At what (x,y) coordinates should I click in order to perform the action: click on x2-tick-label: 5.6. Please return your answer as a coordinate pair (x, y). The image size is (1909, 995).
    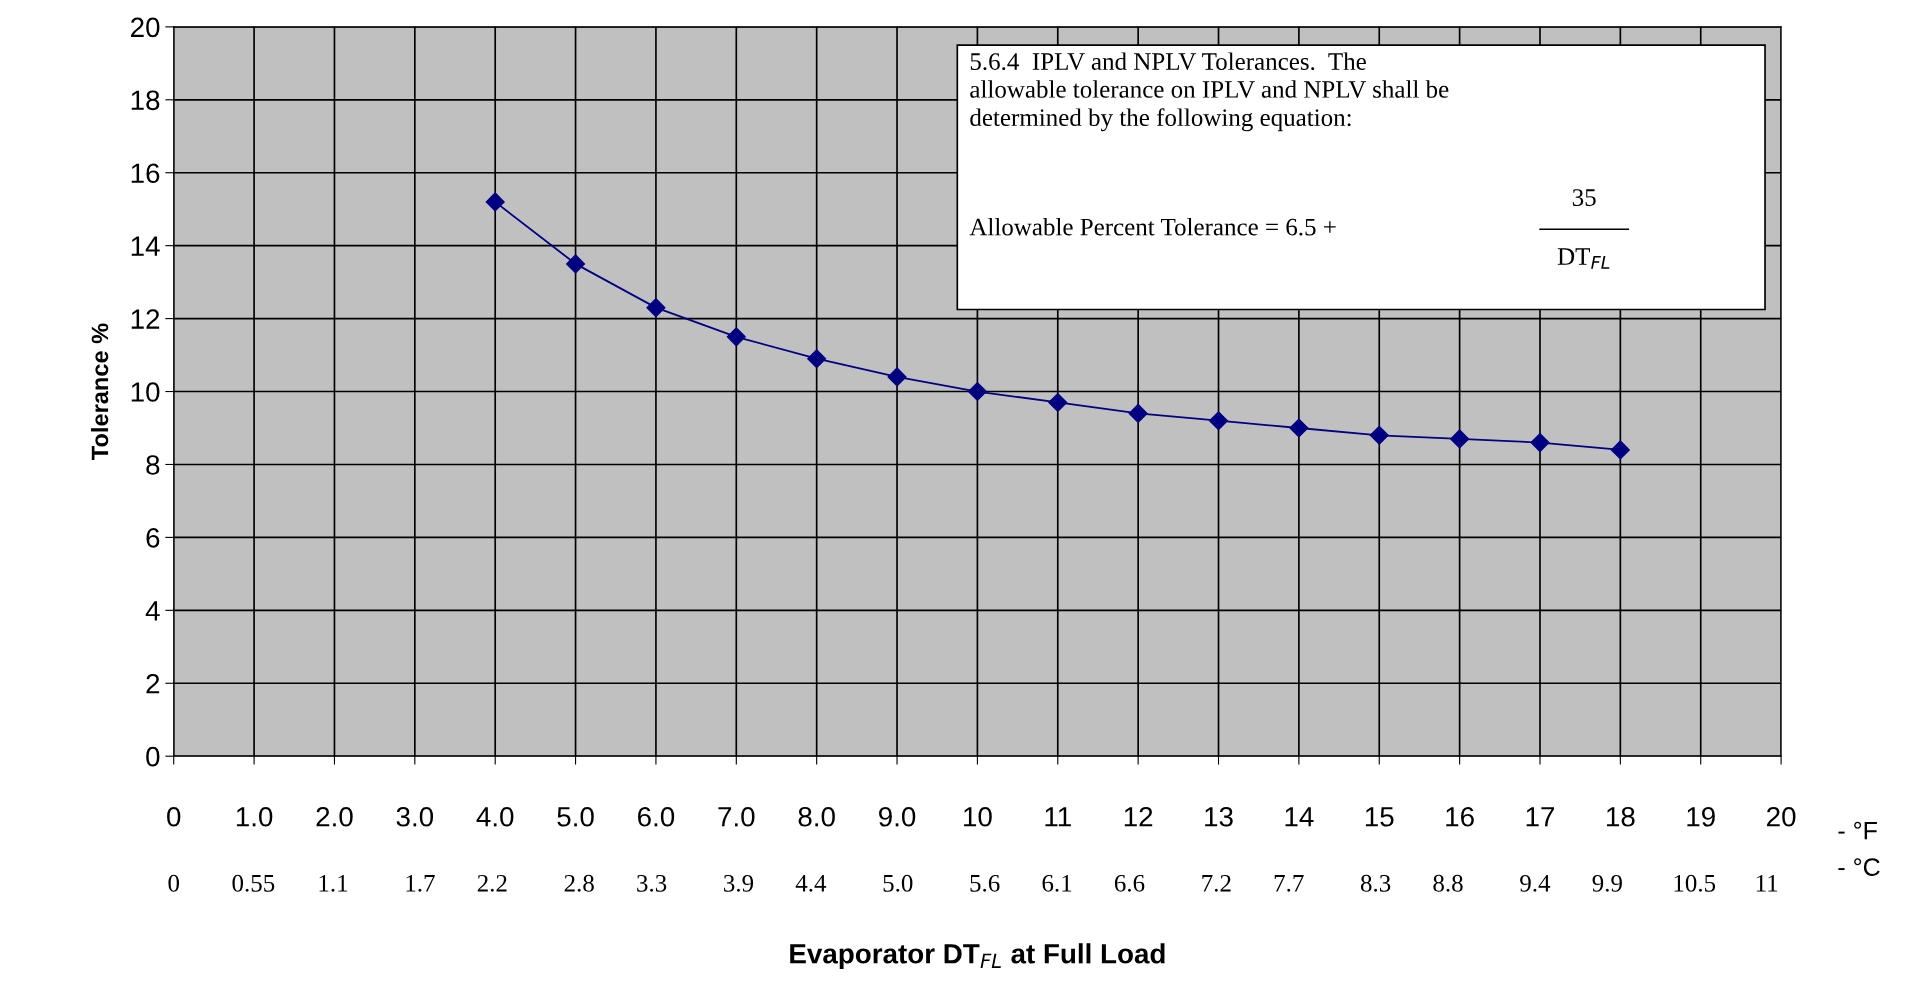
    Looking at the image, I should click on (985, 883).